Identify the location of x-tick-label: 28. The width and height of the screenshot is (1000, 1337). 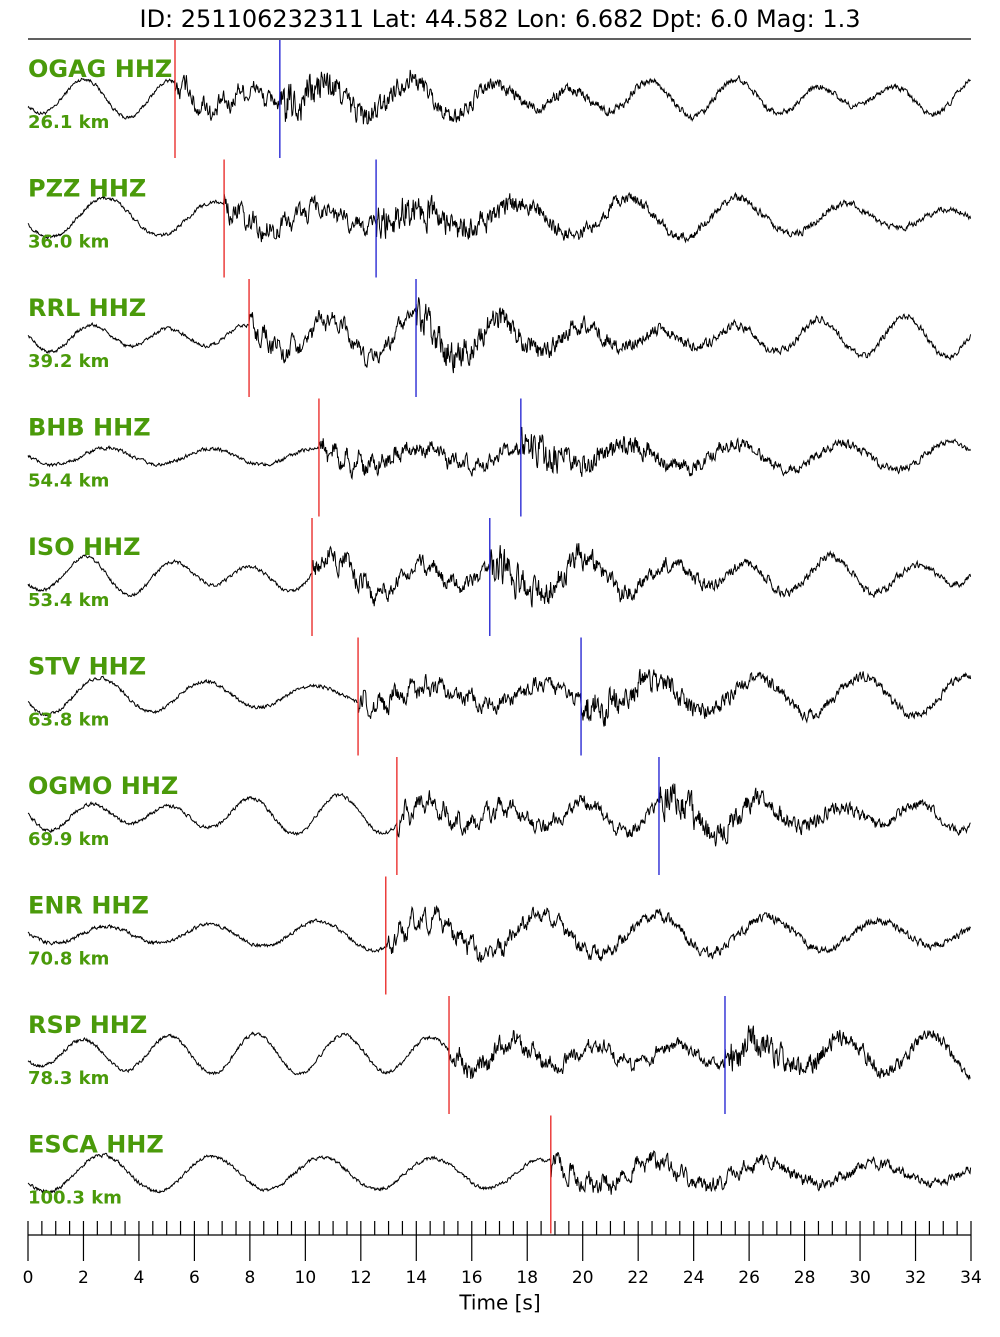
(805, 1278).